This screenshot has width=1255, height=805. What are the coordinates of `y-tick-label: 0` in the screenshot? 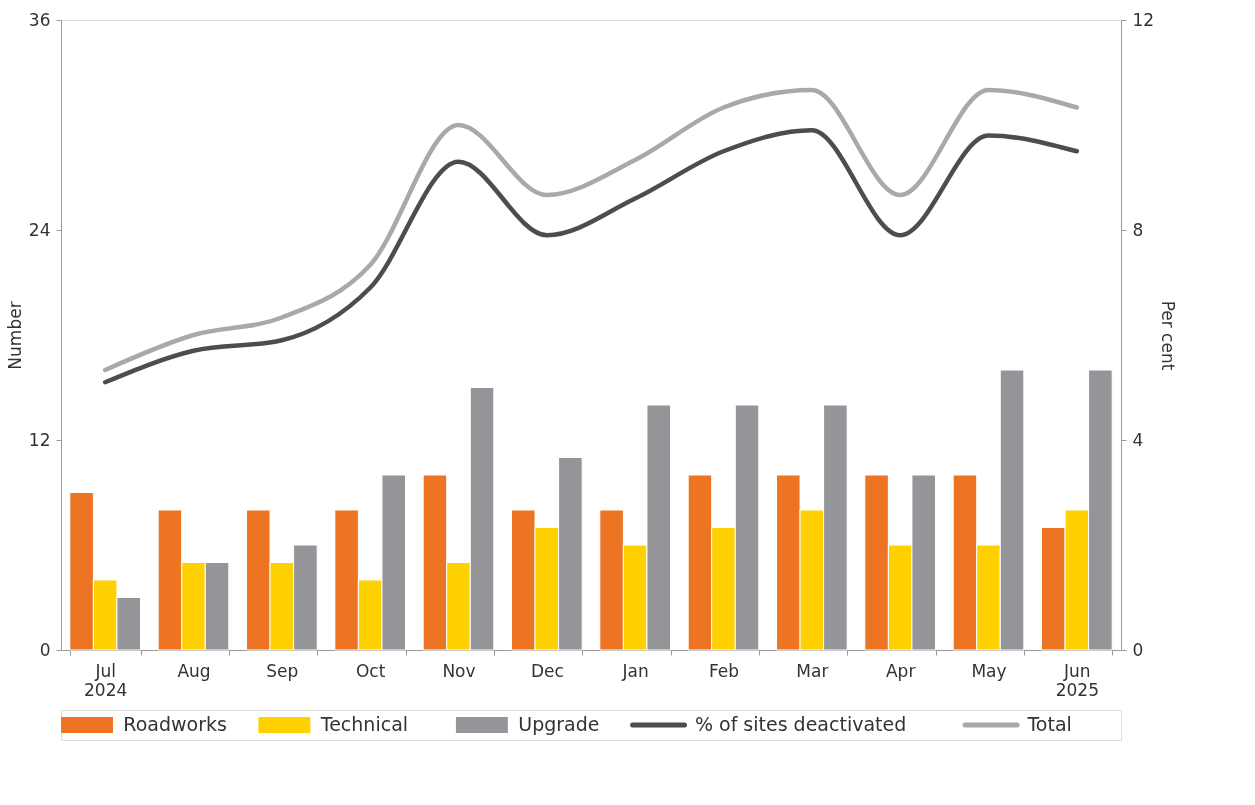 It's located at (45, 649).